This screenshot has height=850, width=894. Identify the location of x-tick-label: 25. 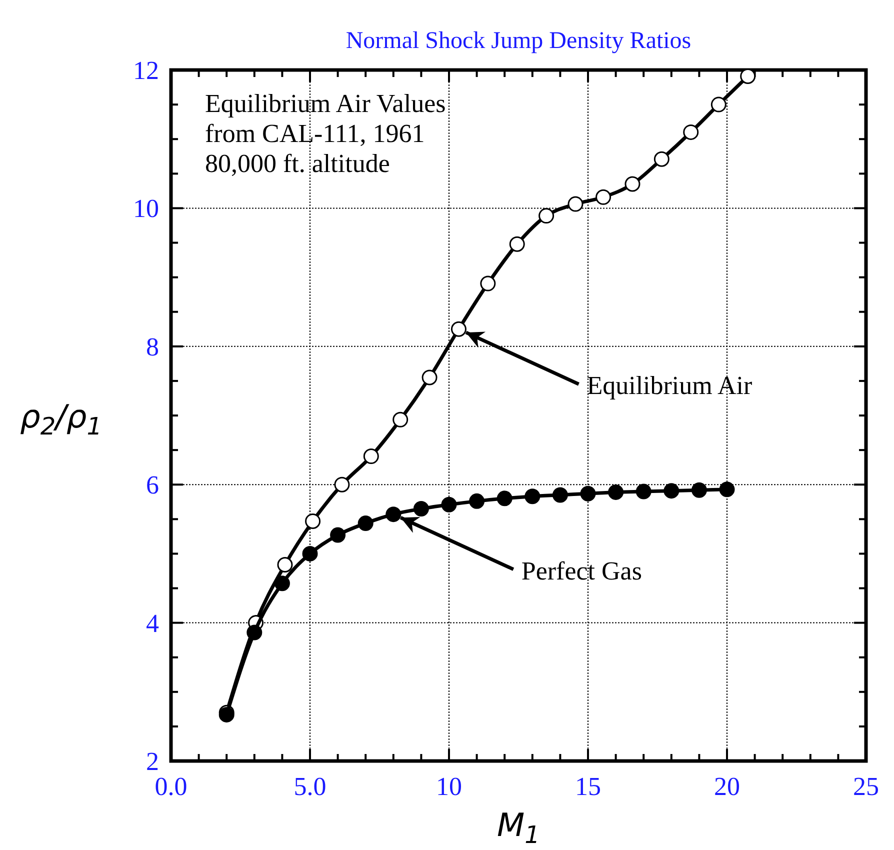
(866, 786).